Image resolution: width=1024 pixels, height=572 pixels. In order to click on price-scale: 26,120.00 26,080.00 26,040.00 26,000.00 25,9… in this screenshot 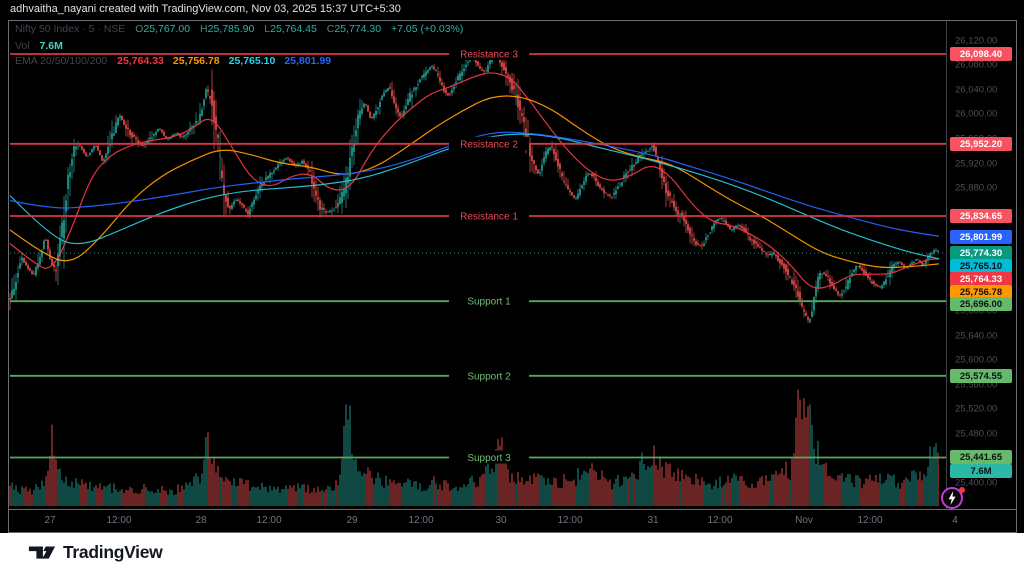, I will do `click(981, 265)`.